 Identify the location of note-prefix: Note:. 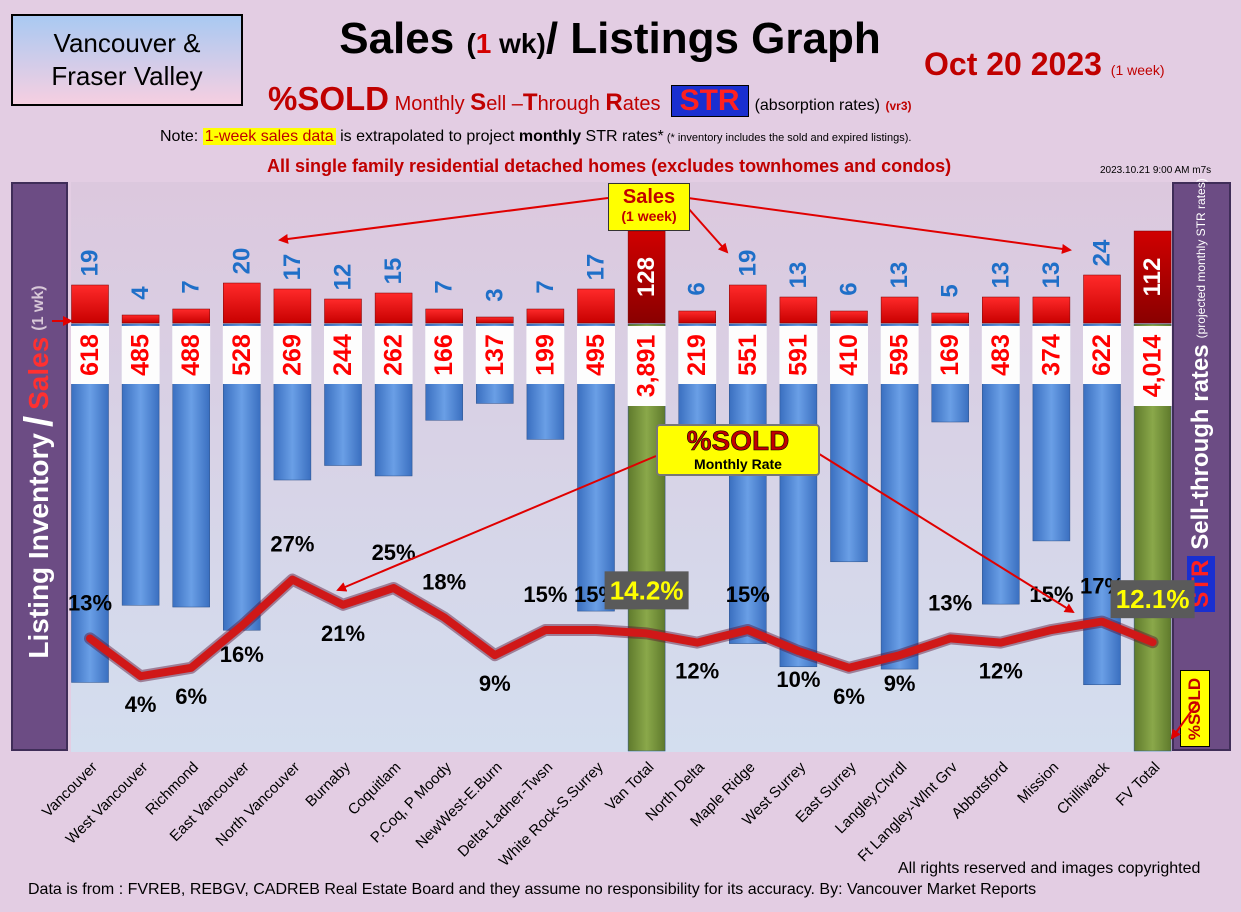
(181, 136).